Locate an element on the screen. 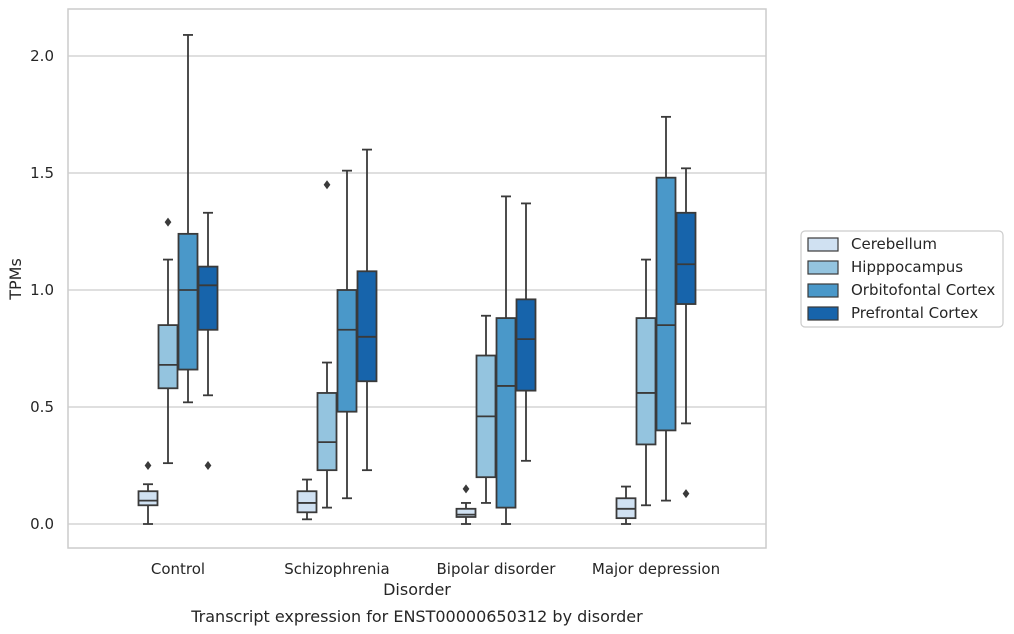  x-axis-label: Disorder is located at coordinates (417, 589).